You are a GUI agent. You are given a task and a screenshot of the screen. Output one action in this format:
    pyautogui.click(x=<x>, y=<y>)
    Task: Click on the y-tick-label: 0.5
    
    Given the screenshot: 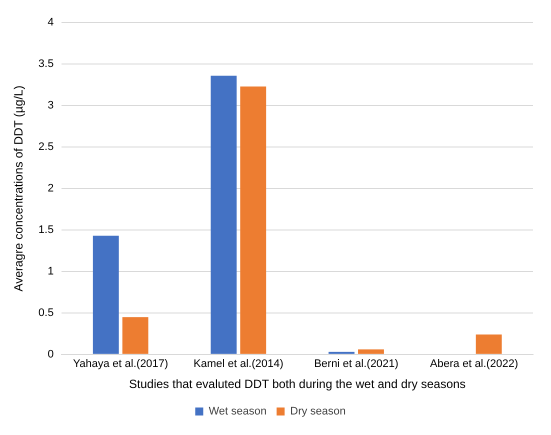 What is the action you would take?
    pyautogui.click(x=46, y=312)
    